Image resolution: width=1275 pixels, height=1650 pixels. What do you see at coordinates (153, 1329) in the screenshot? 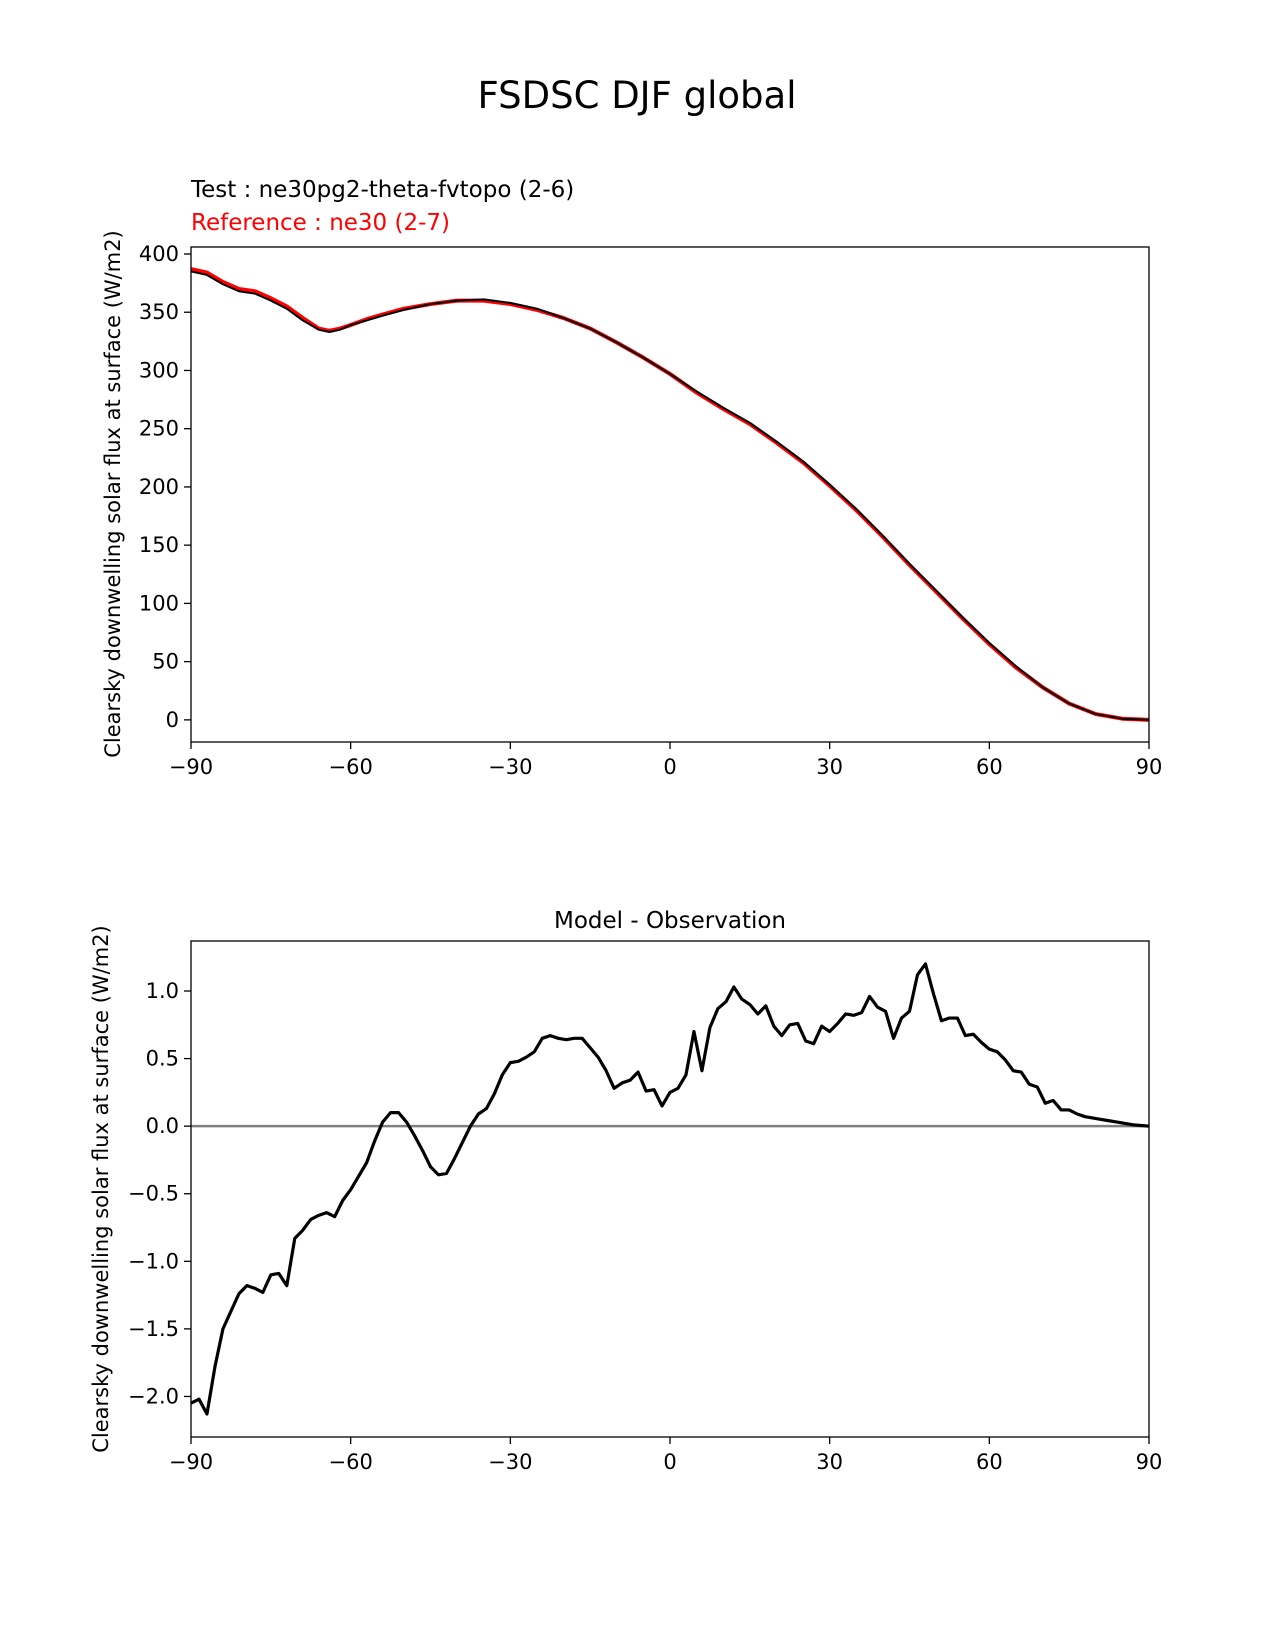
I see `bottom-y-tick-label: −1.5` at bounding box center [153, 1329].